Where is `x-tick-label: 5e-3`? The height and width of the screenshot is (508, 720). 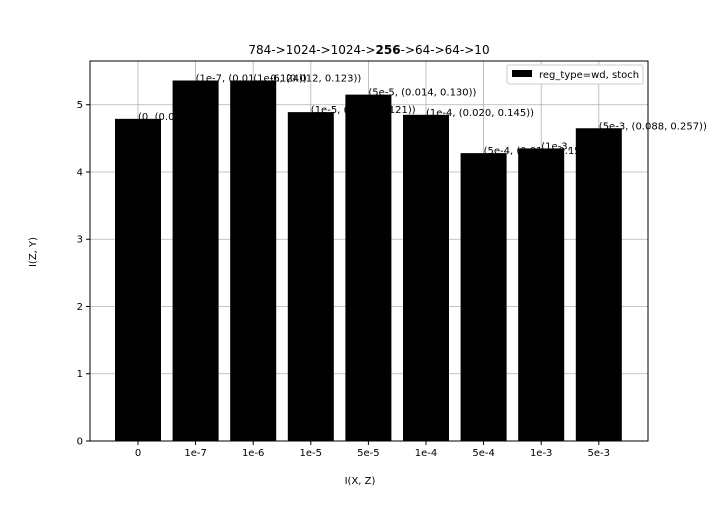 x-tick-label: 5e-3 is located at coordinates (599, 453).